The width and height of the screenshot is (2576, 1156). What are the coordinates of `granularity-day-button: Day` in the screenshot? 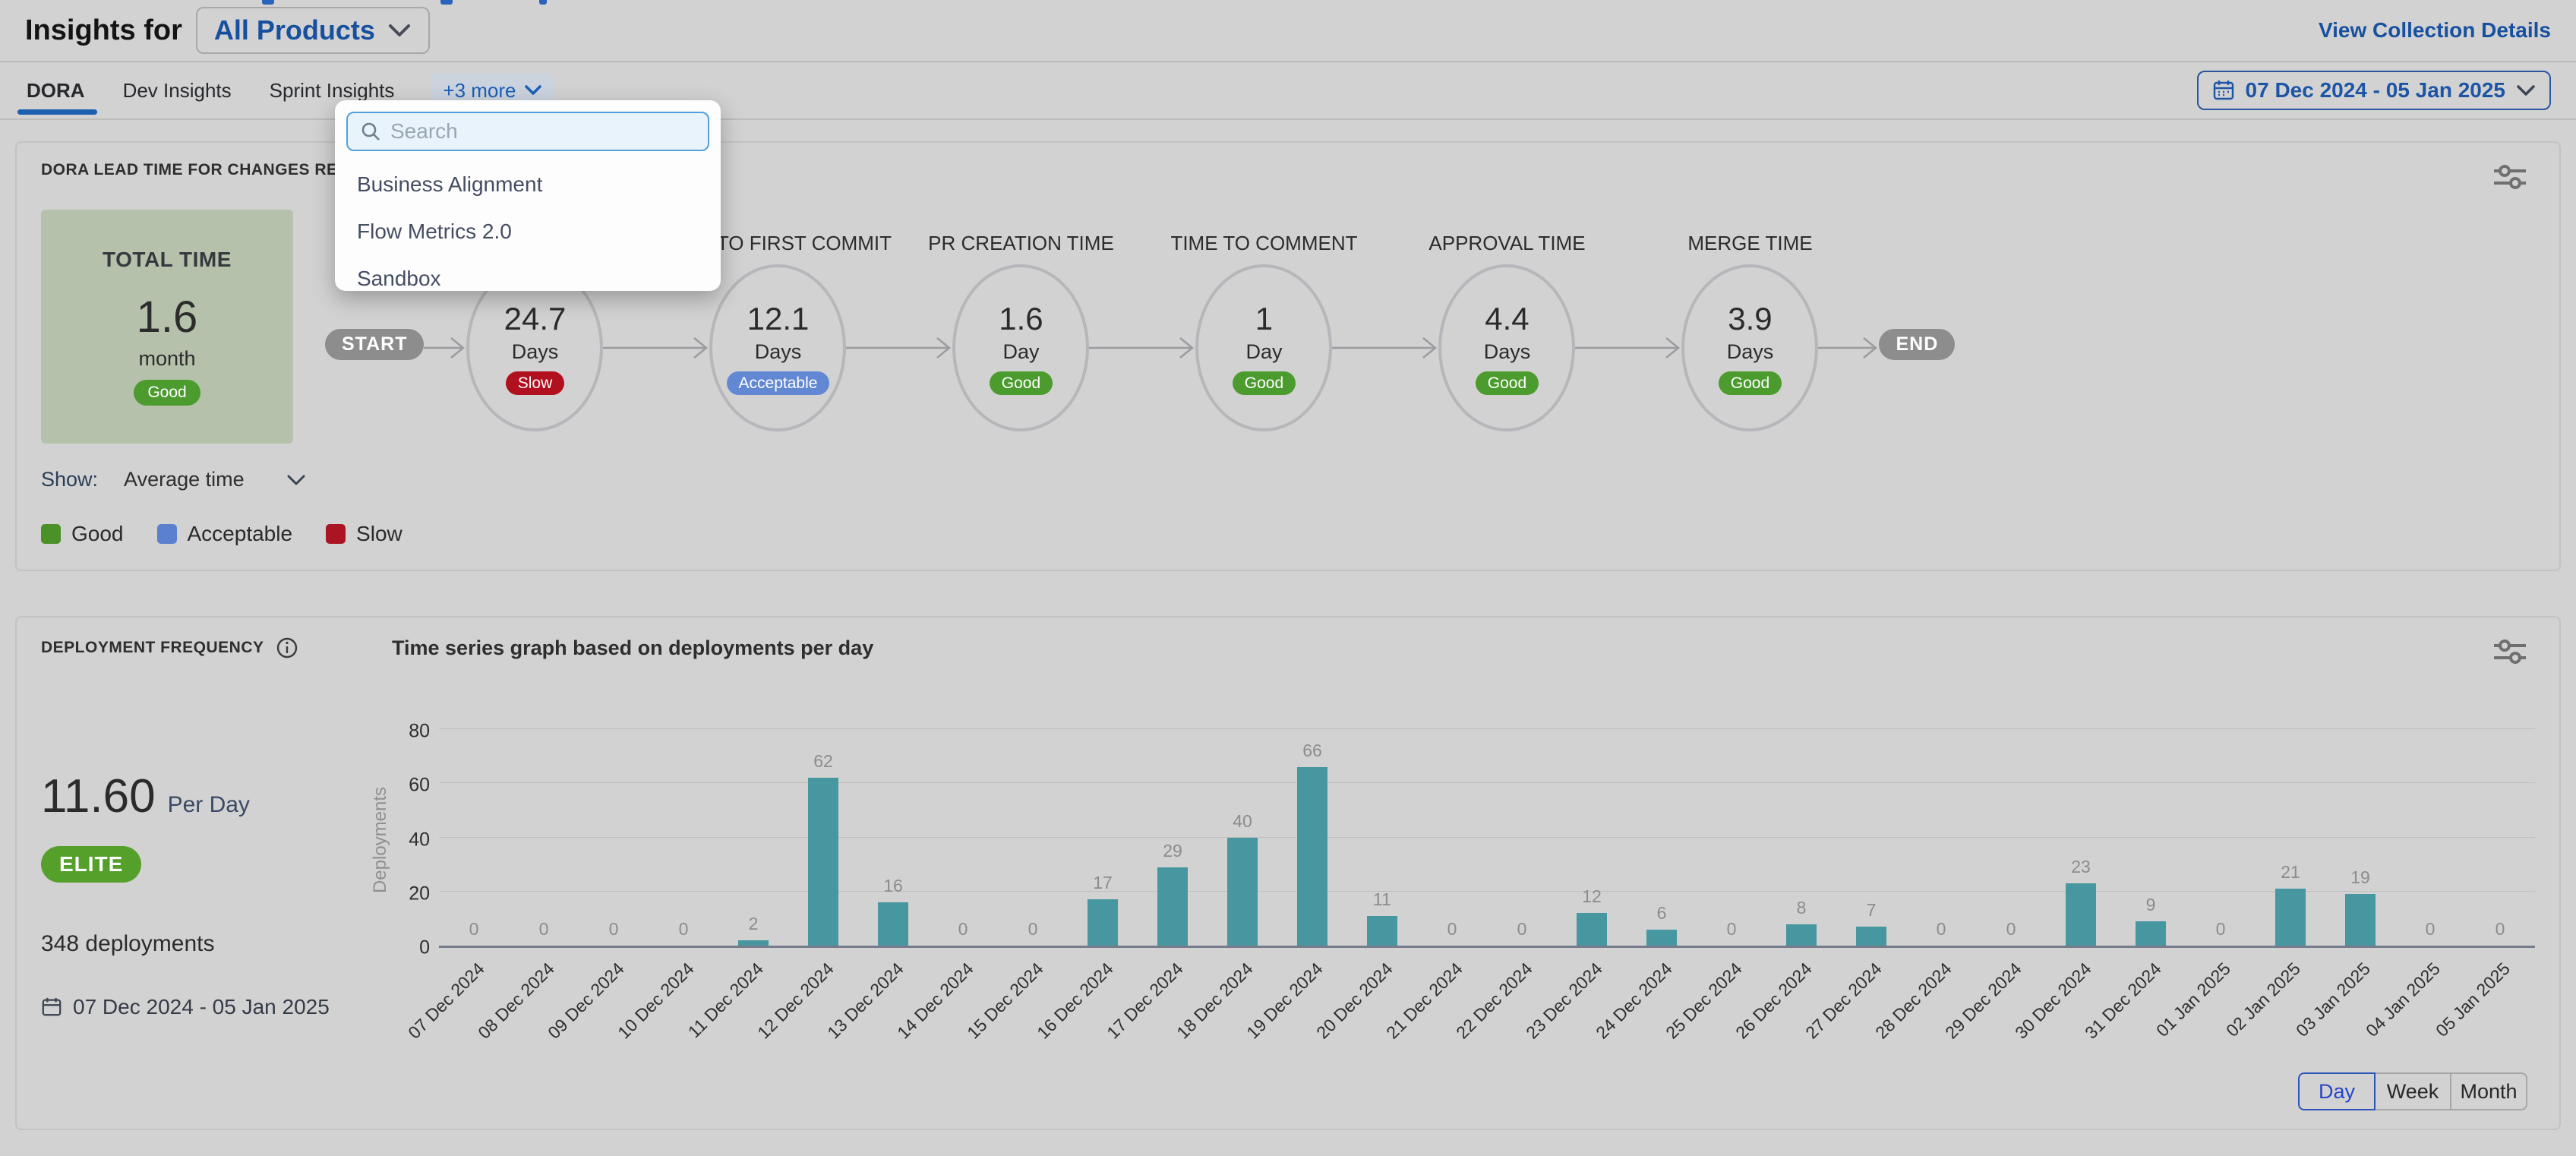 It's located at (2337, 1091).